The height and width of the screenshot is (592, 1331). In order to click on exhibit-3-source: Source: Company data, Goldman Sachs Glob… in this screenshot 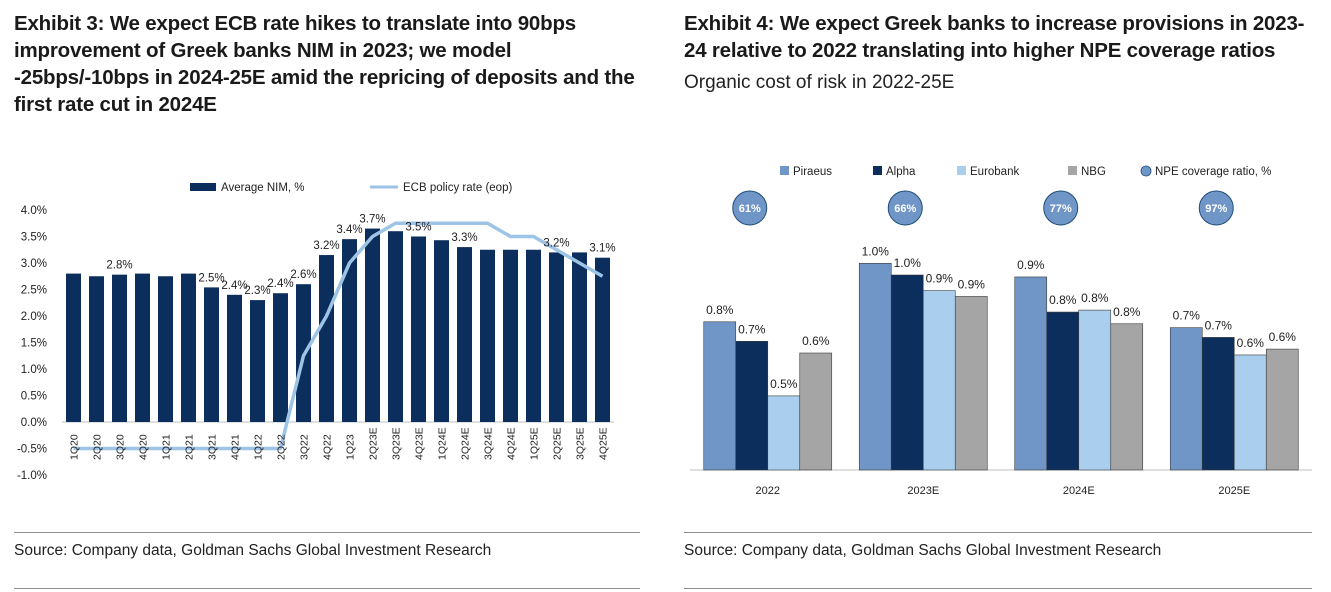, I will do `click(253, 550)`.